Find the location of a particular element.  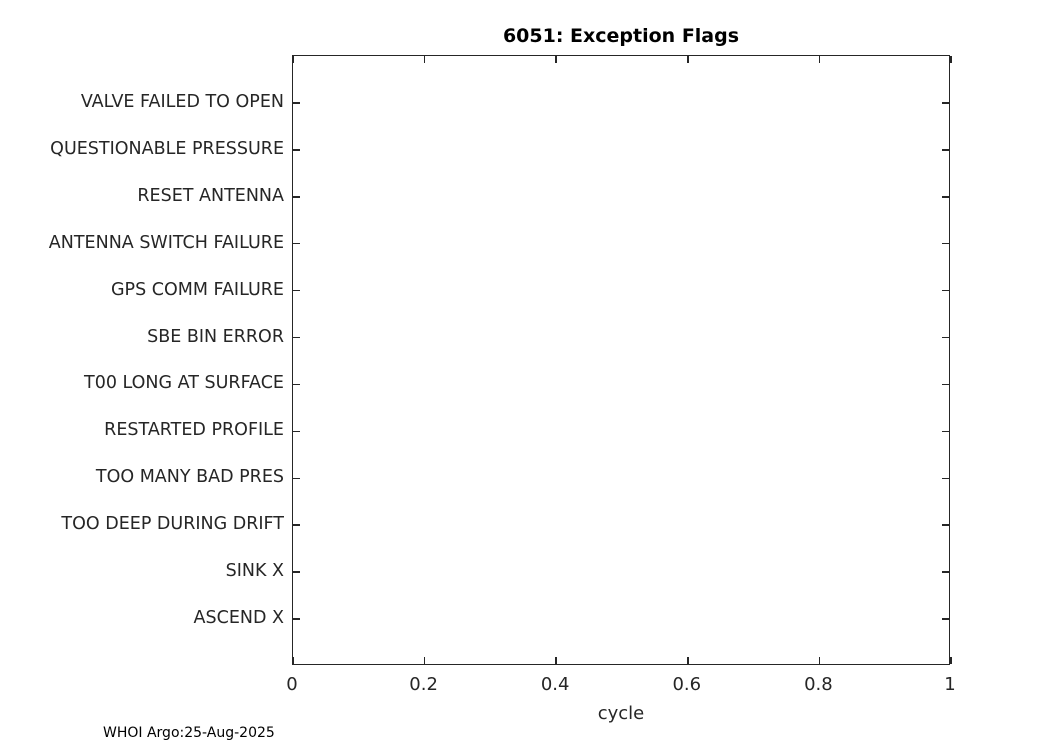

y-tick-label: RESET ANTENNA is located at coordinates (210, 195).